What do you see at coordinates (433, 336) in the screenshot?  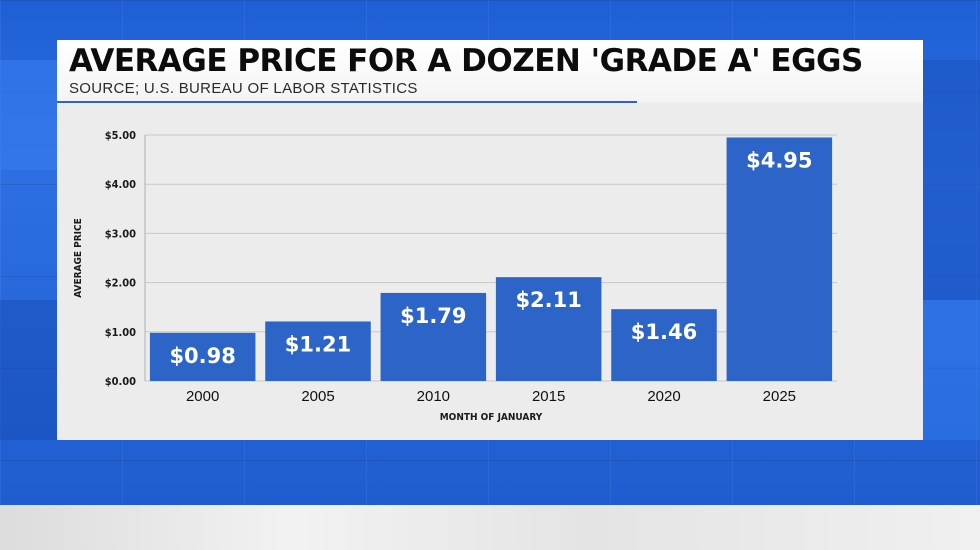 I see `bar-2010` at bounding box center [433, 336].